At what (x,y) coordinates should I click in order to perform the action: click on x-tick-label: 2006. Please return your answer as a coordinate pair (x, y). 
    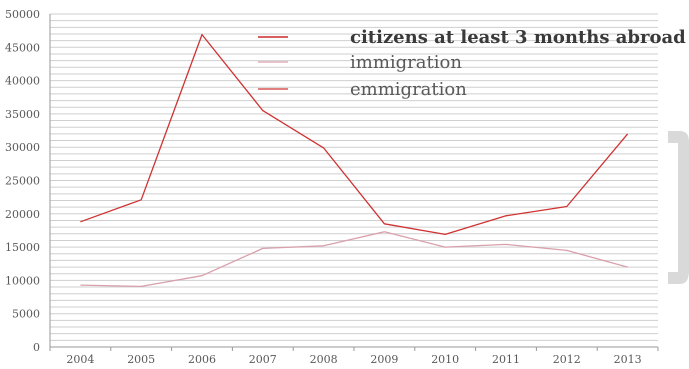
    Looking at the image, I should click on (202, 359).